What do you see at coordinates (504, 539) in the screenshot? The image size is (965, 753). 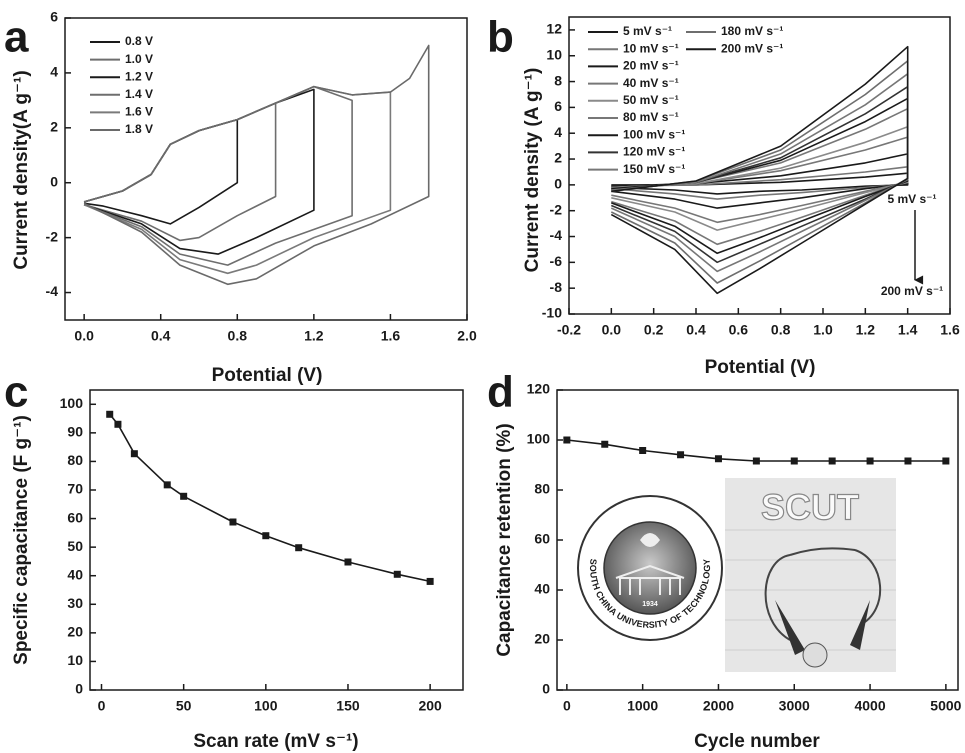 I see `y-axis-label: Capacitance retention (%)` at bounding box center [504, 539].